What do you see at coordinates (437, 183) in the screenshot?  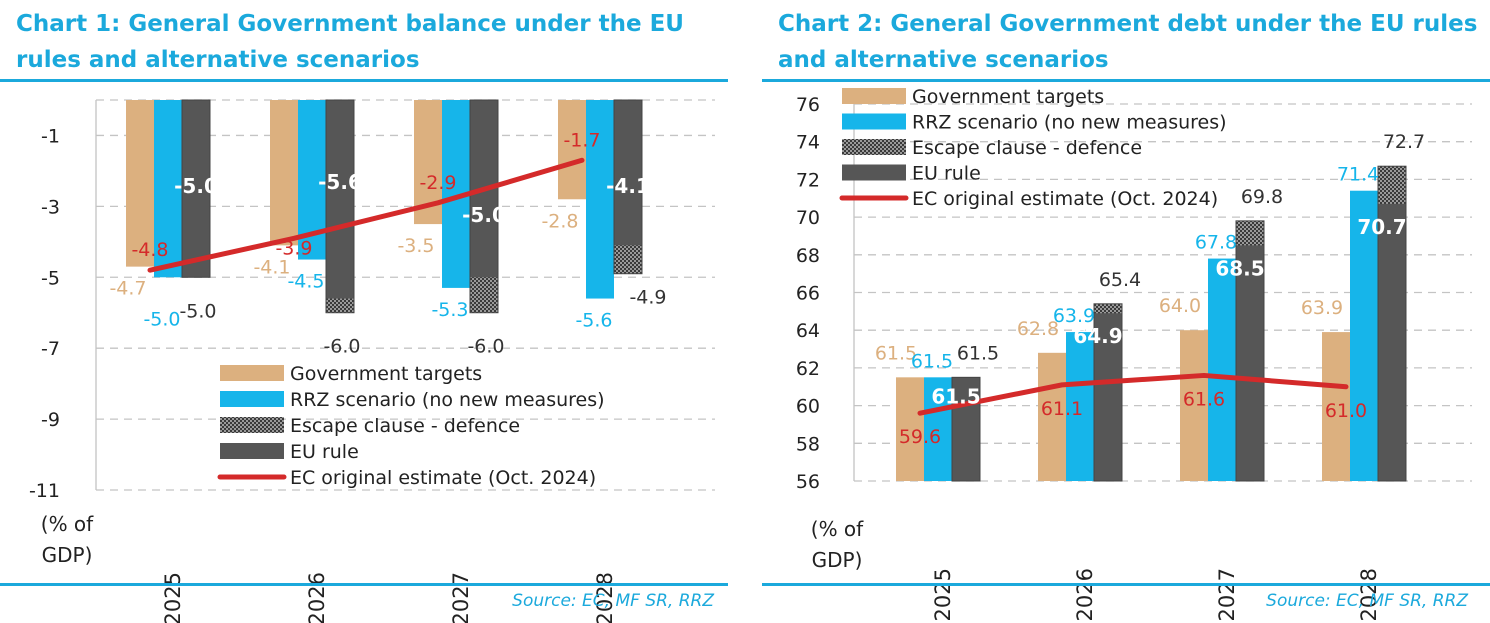 I see `label-ec-estimate: -2.9` at bounding box center [437, 183].